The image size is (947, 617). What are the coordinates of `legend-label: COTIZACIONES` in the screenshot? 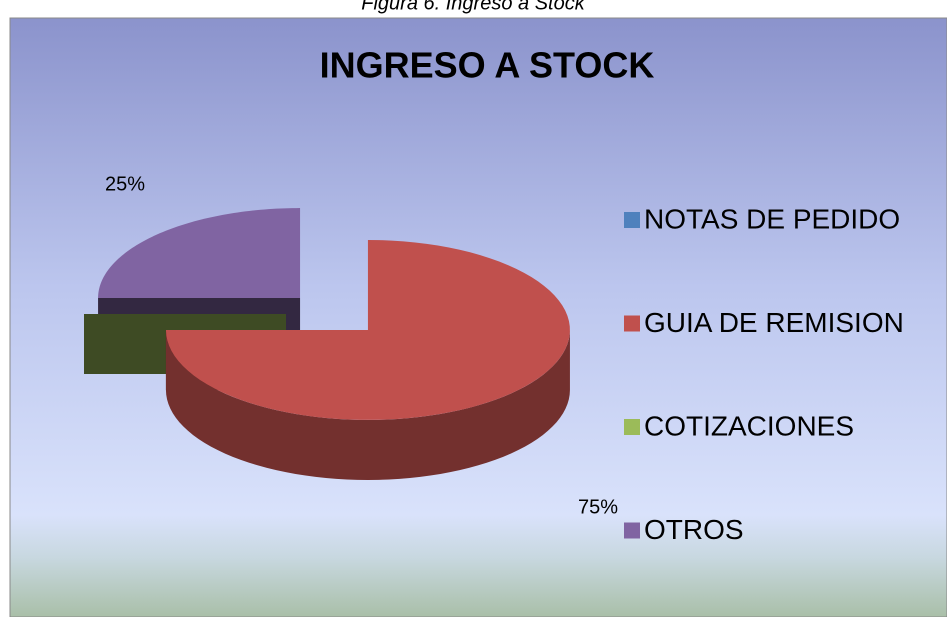 It's located at (749, 425).